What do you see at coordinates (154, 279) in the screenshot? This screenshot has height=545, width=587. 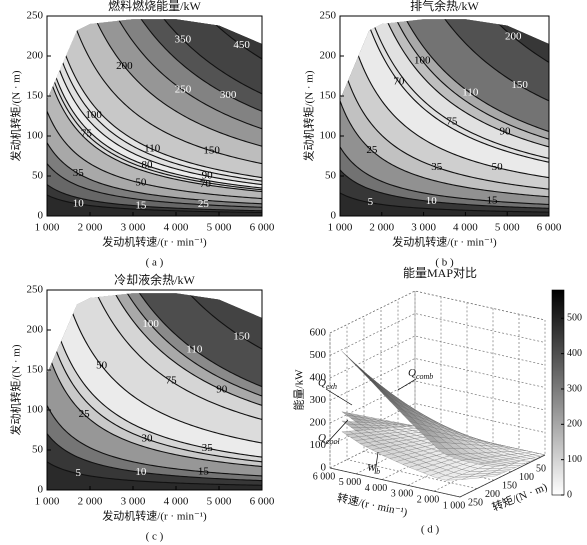 I see `chart-title: 冷却液余热/kW` at bounding box center [154, 279].